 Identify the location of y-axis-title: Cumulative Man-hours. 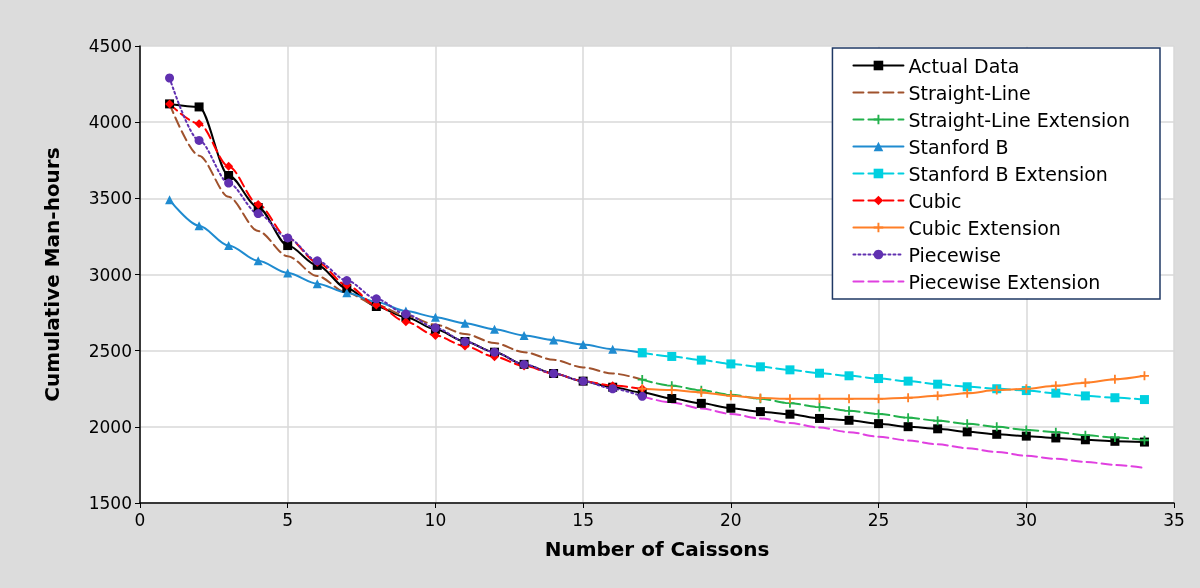
(52, 274).